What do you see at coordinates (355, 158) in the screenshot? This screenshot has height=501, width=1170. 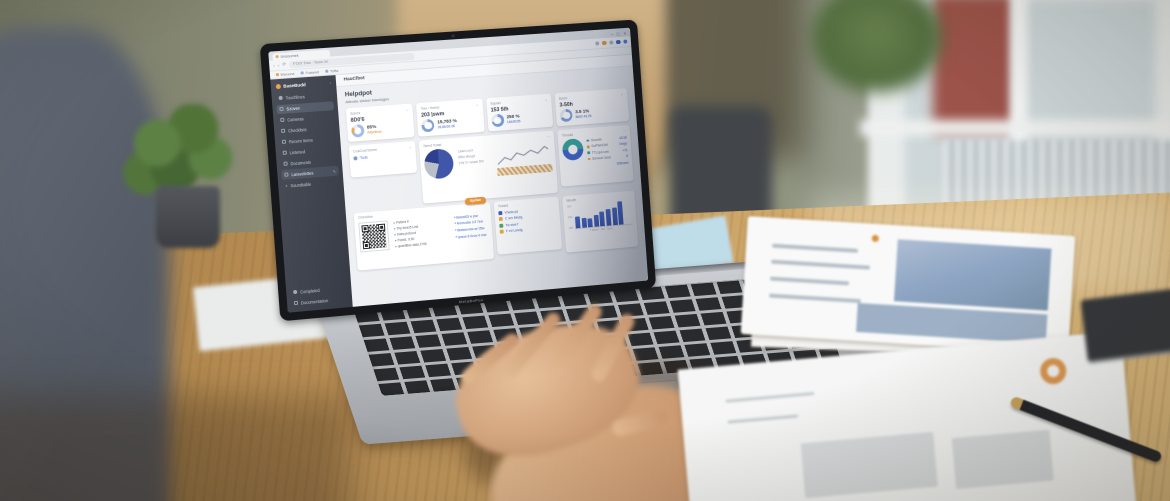 I see `status-dot-icon` at bounding box center [355, 158].